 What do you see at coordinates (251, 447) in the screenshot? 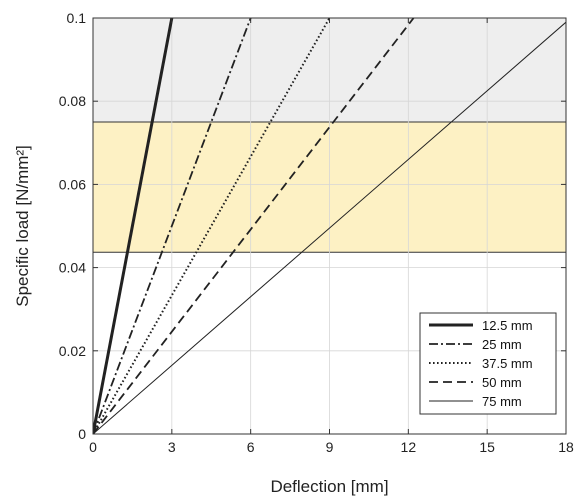
I see `x-tick-label: 6` at bounding box center [251, 447].